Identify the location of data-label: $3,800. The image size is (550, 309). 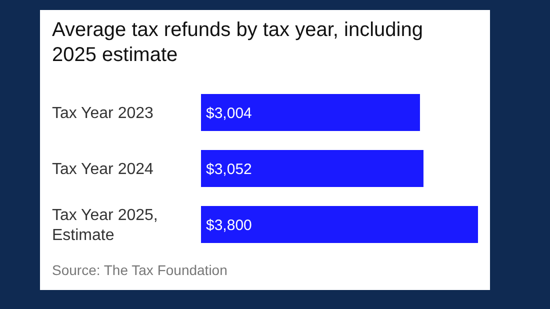
(229, 225).